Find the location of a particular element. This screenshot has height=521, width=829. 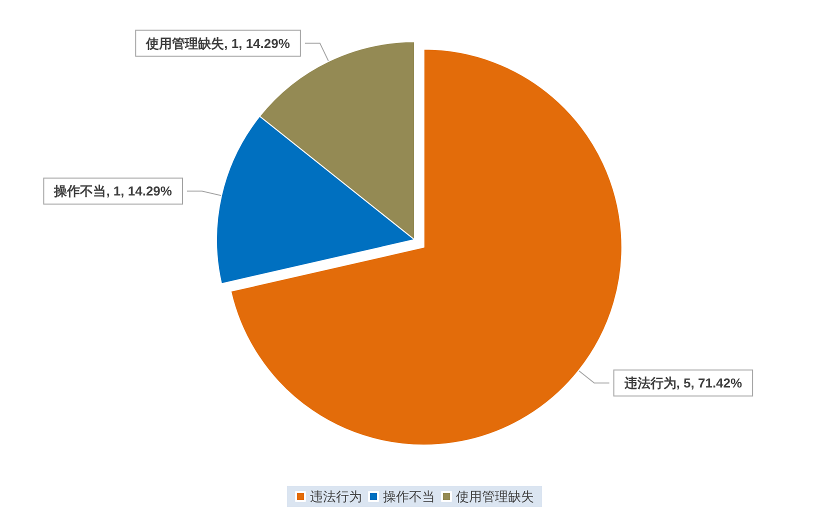

legend-label: 操作不当 is located at coordinates (409, 496).